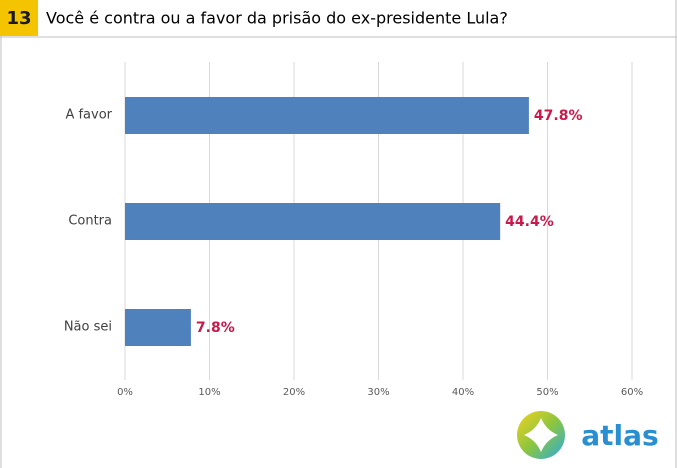 Image resolution: width=677 pixels, height=468 pixels. Describe the element at coordinates (547, 392) in the screenshot. I see `x-tick-label: 50%` at that location.